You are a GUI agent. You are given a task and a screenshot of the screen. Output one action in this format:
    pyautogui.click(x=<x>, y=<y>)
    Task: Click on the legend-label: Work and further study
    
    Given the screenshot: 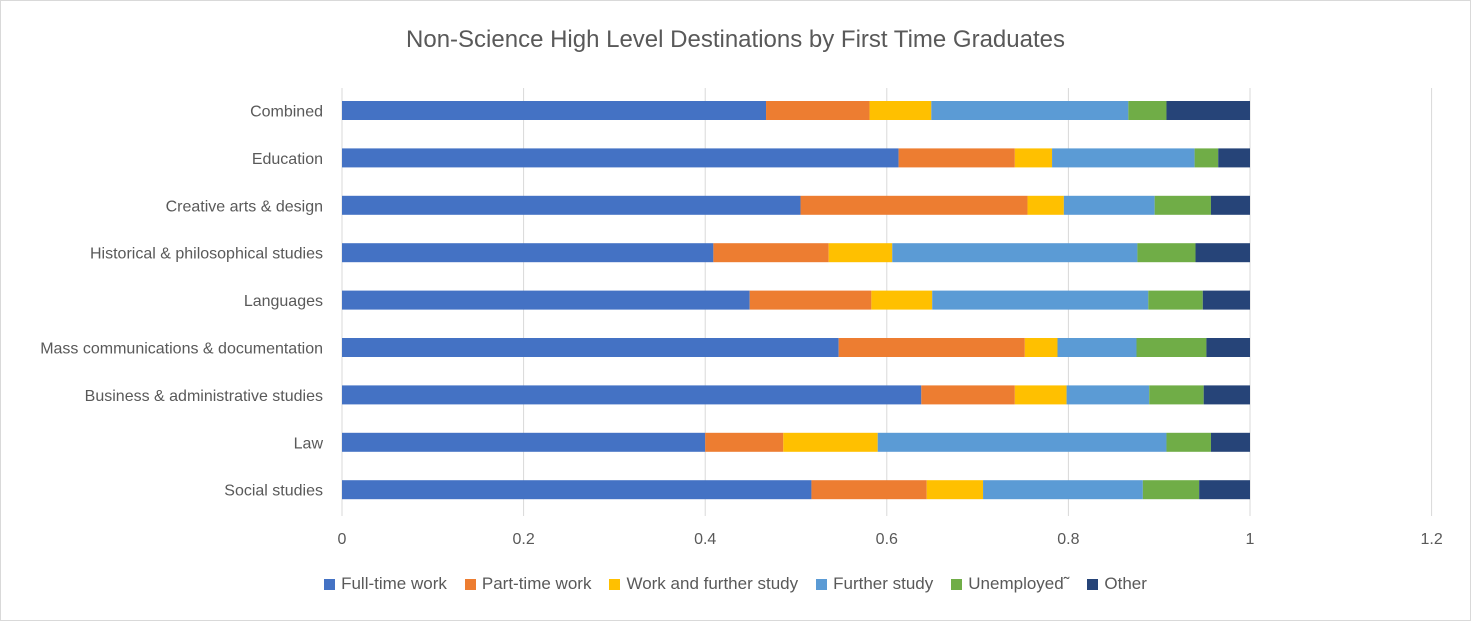 What is the action you would take?
    pyautogui.click(x=712, y=583)
    